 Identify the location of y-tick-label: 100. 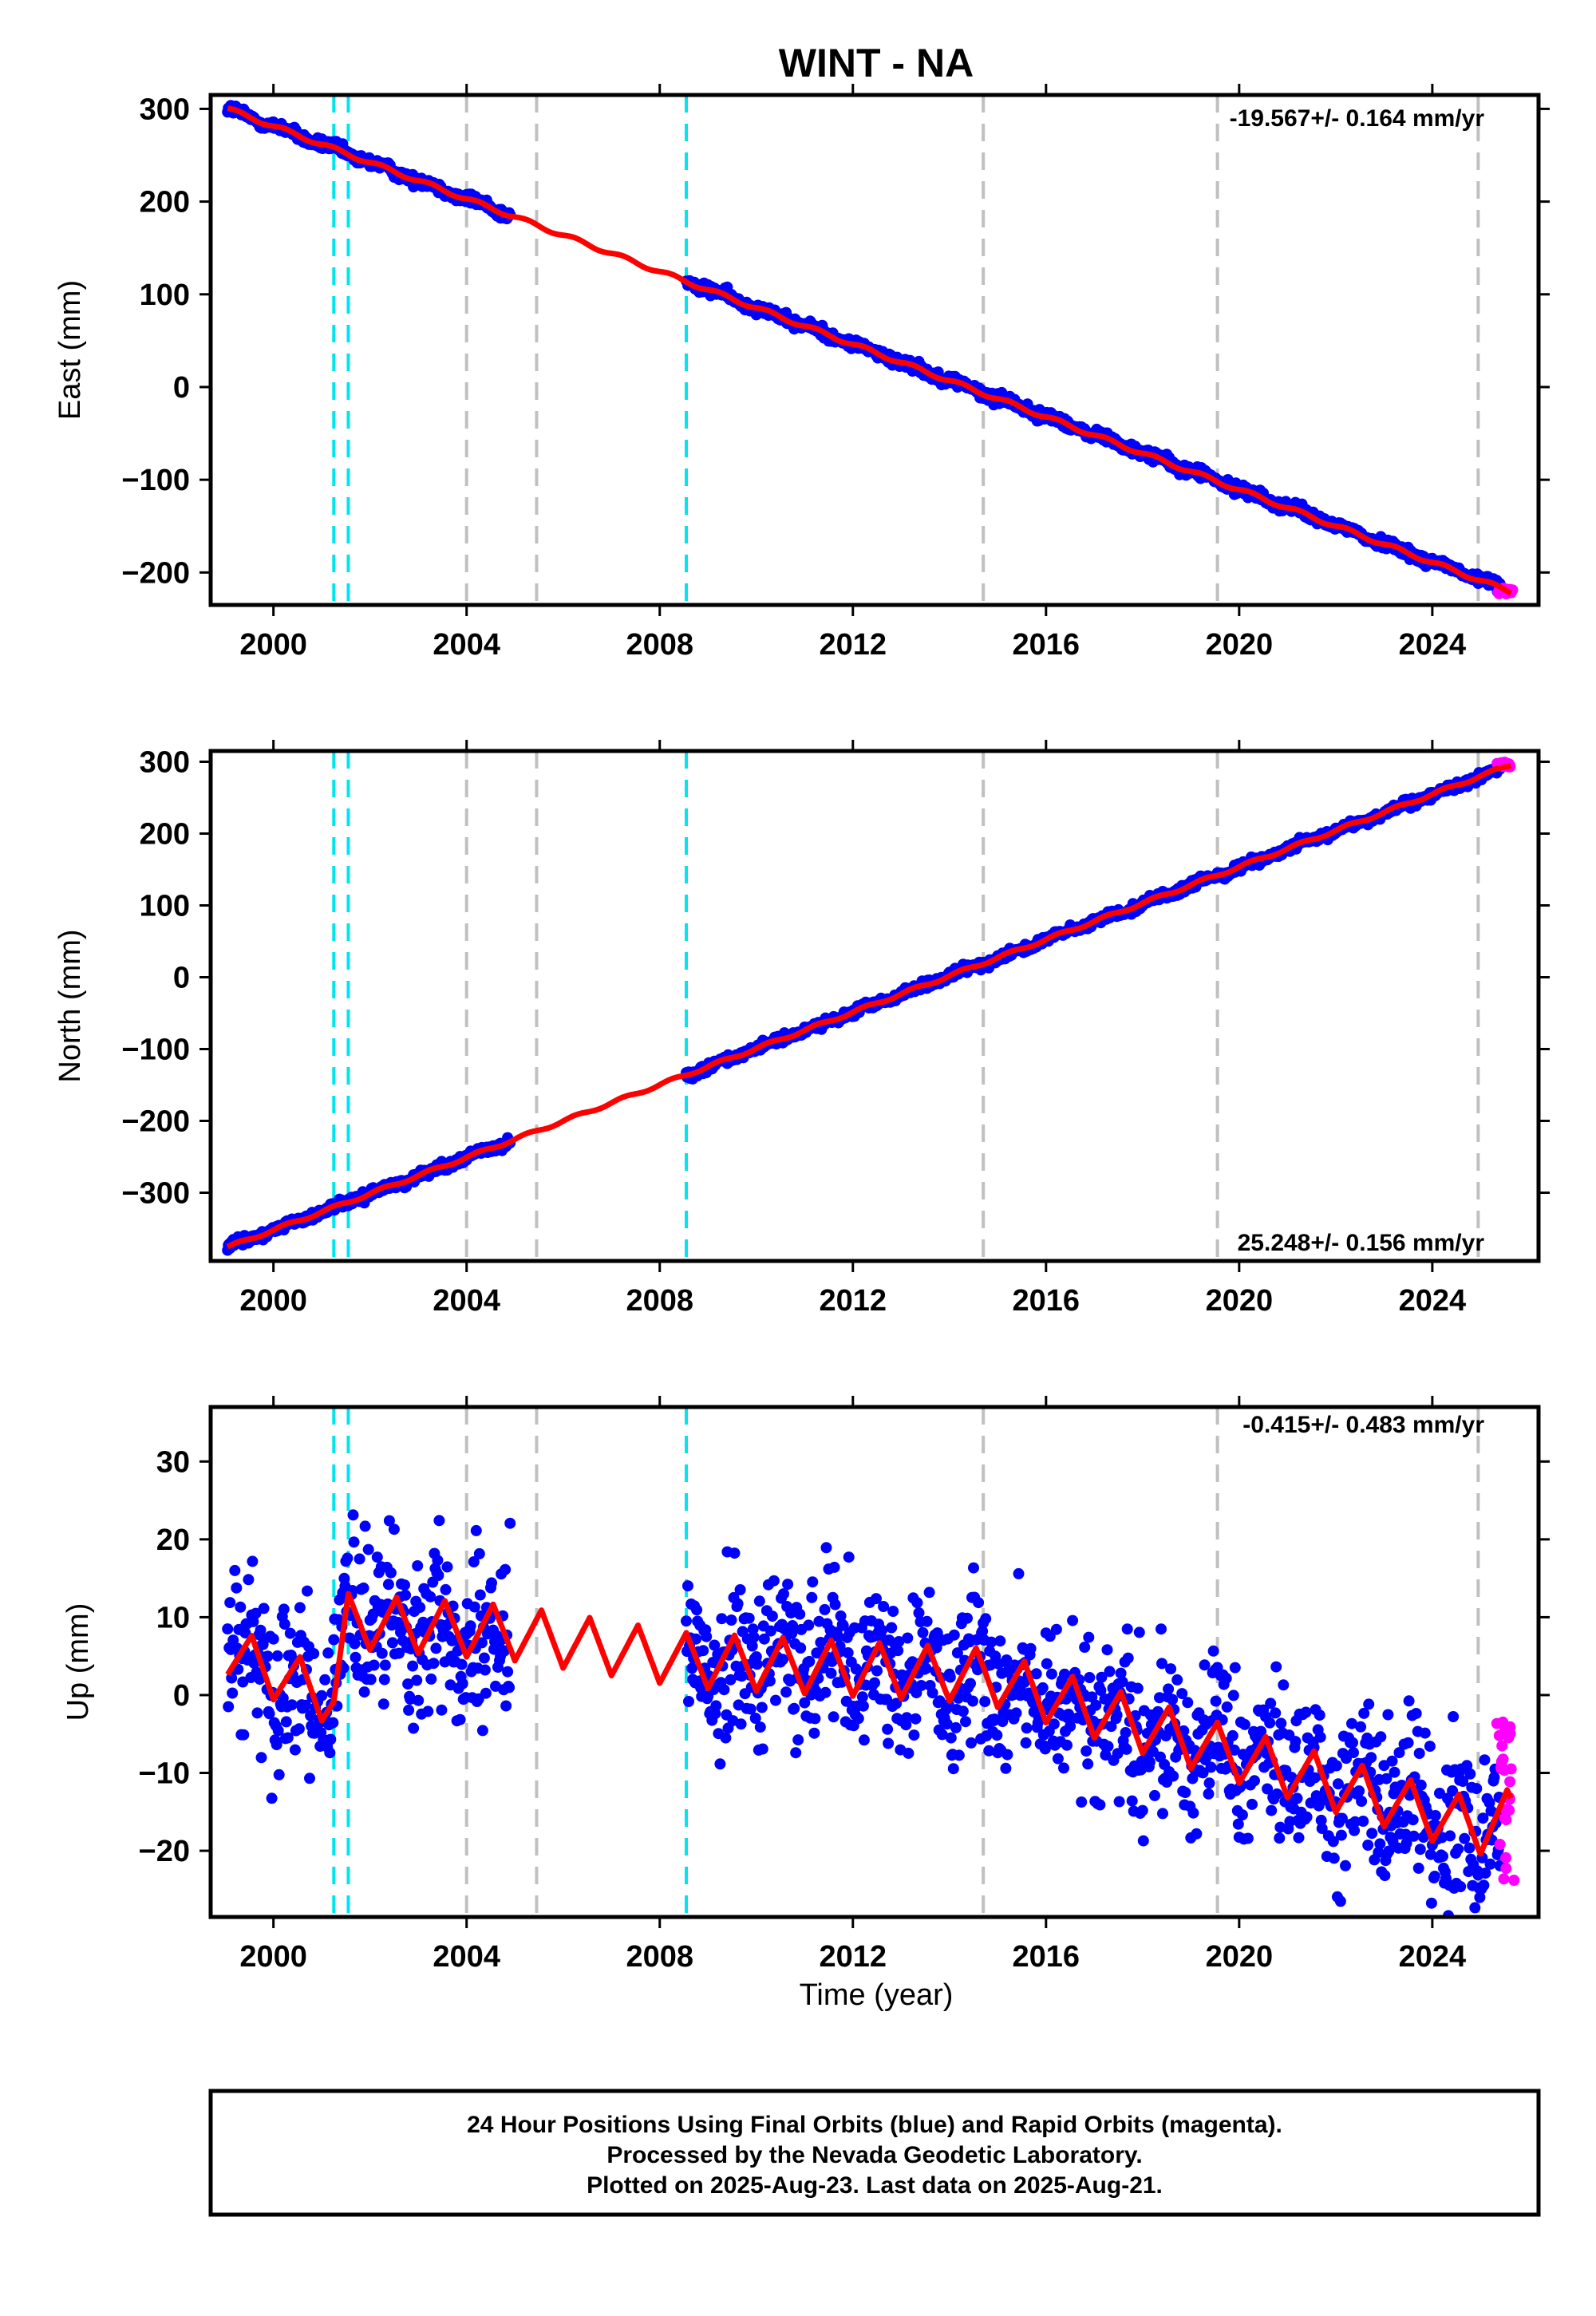
(165, 295).